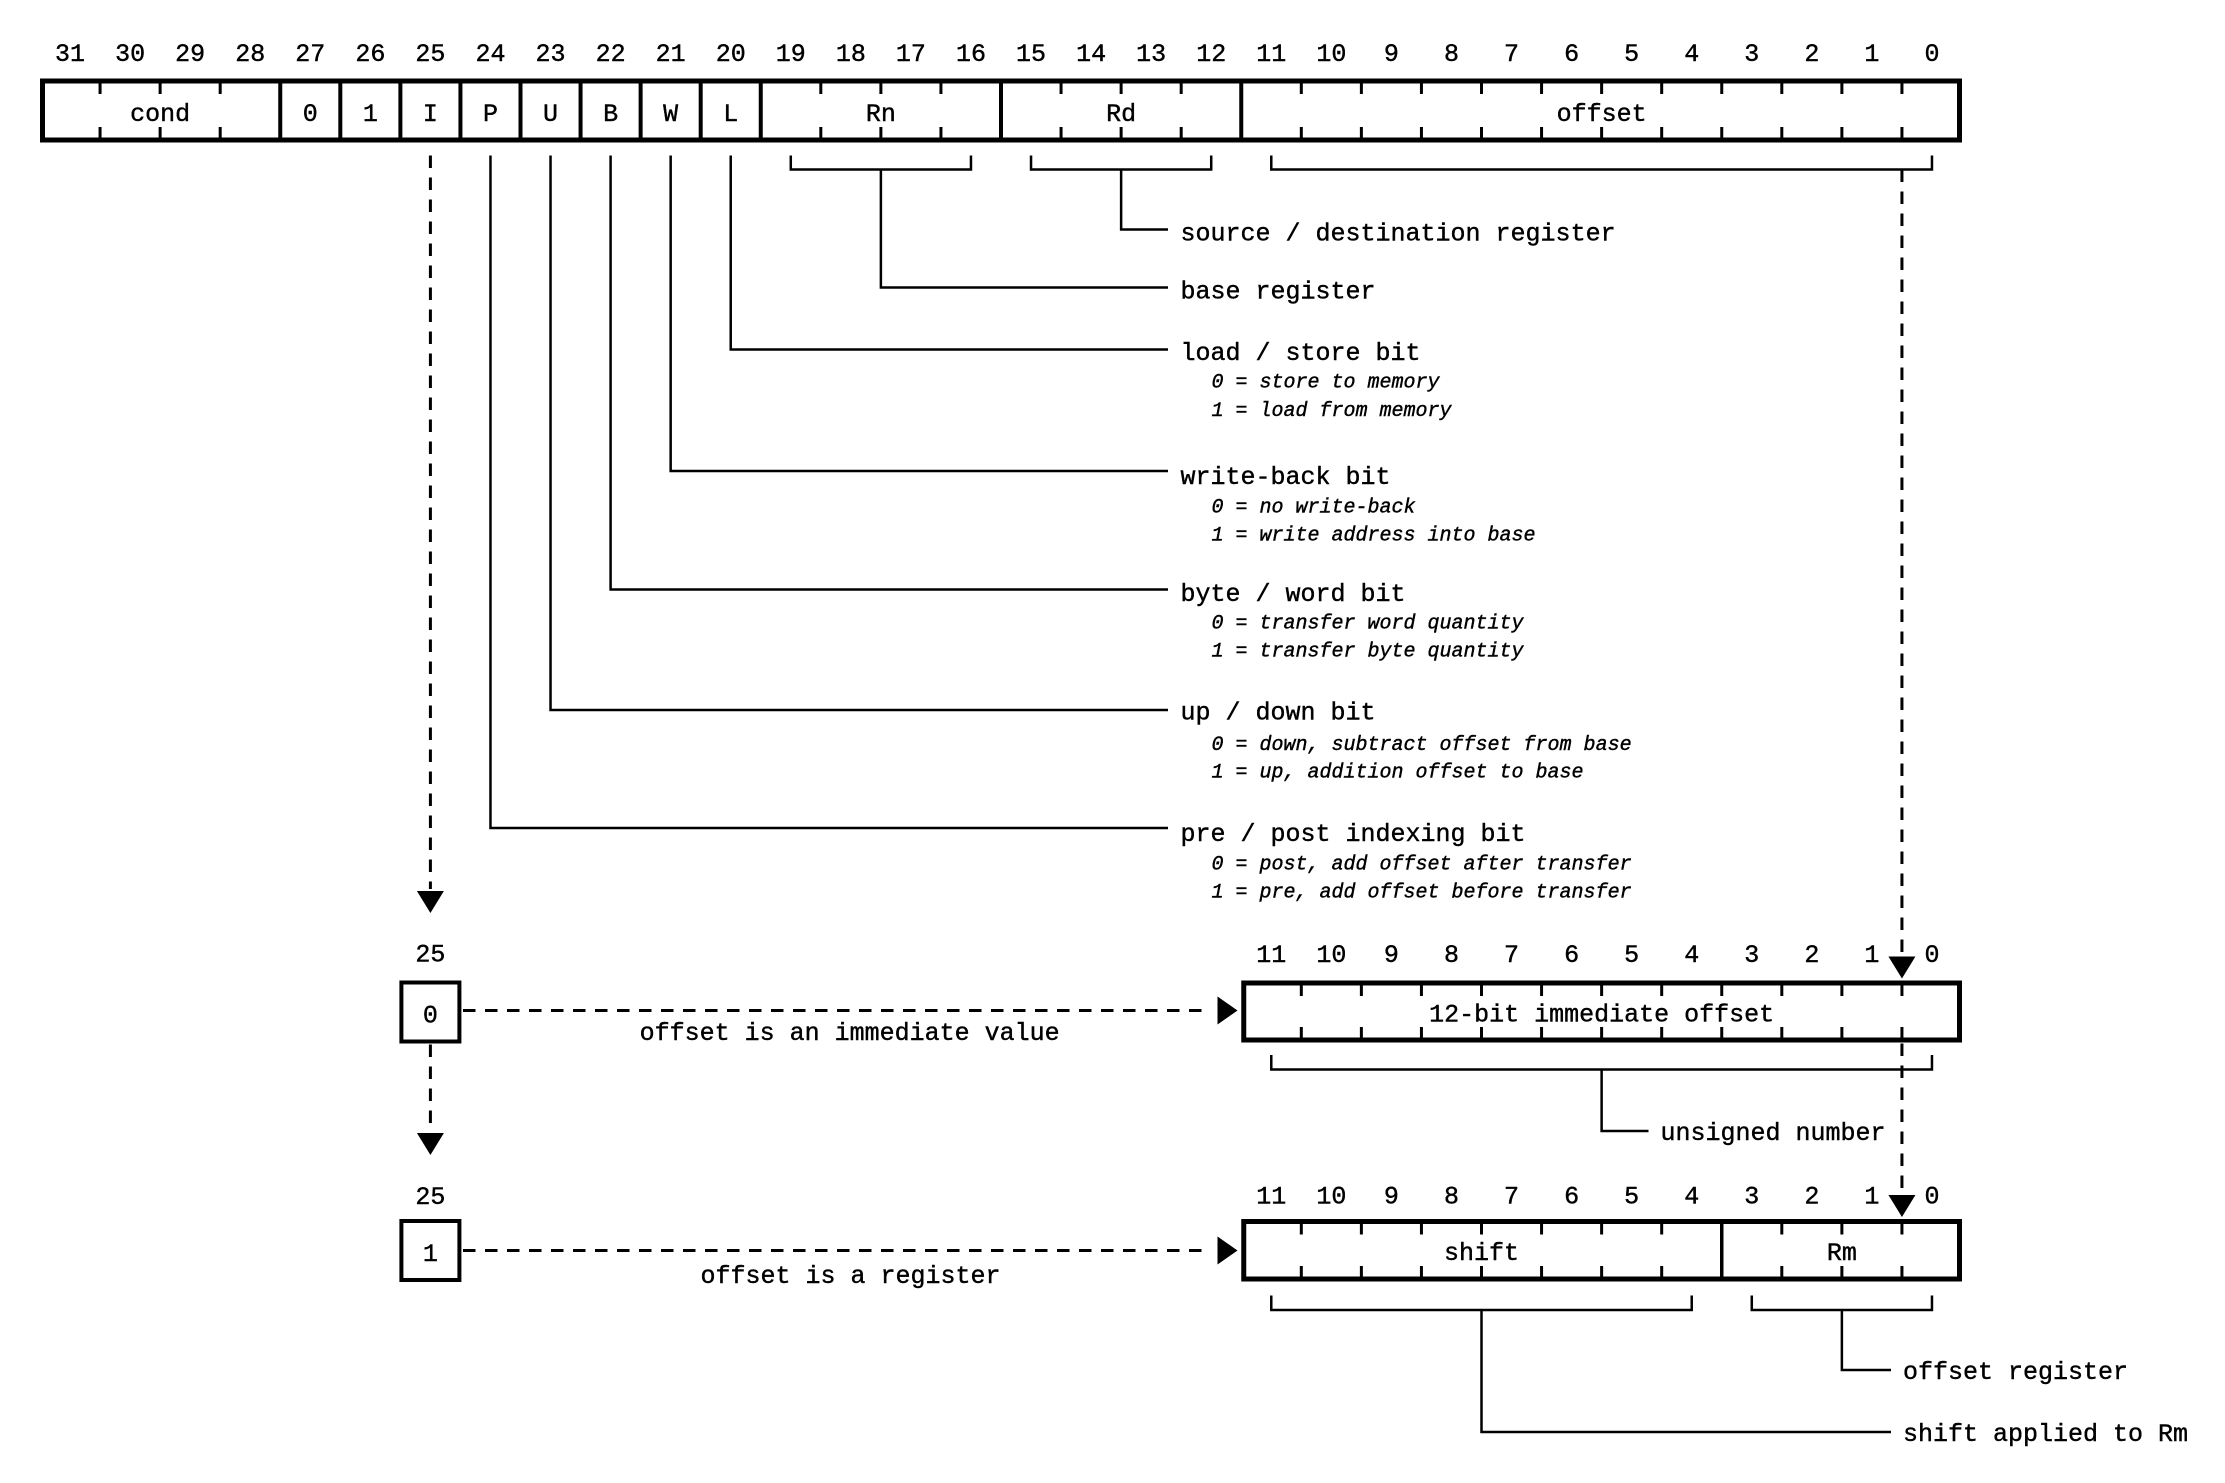 The width and height of the screenshot is (2225, 1483). I want to click on svg-text: 28, so click(250, 54).